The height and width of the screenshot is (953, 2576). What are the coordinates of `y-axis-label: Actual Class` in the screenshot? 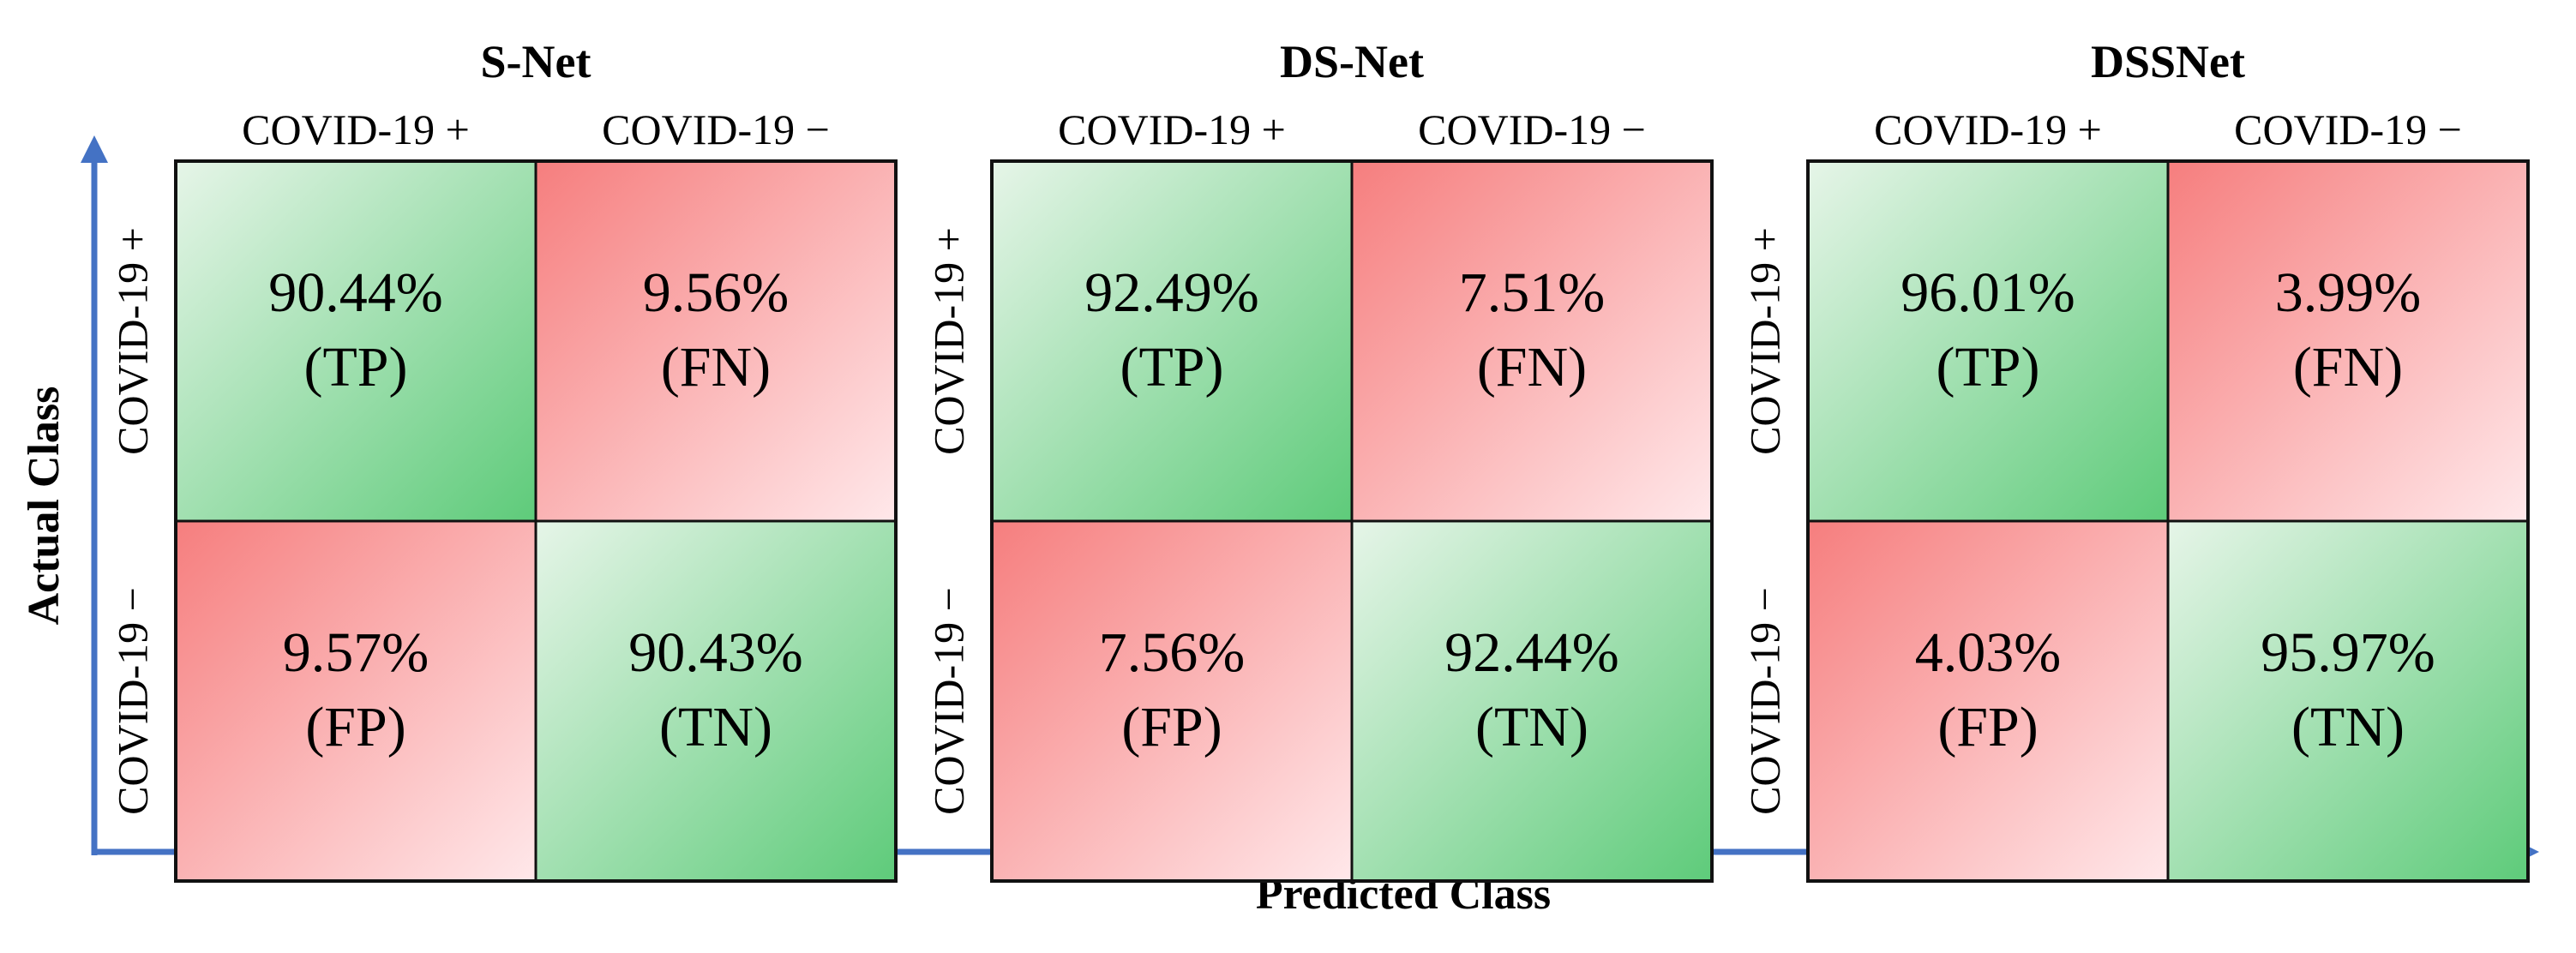 It's located at (44, 506).